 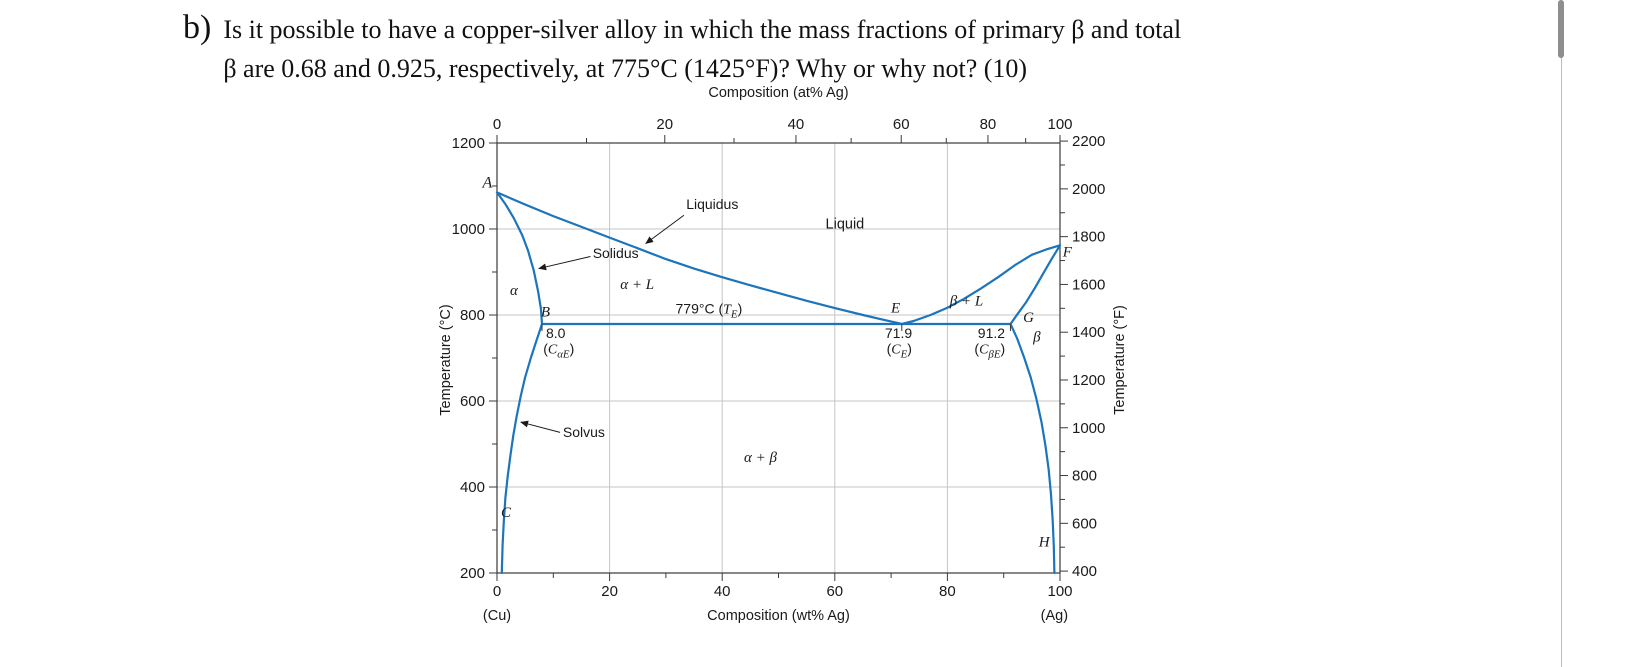 What do you see at coordinates (981, 285) in the screenshot?
I see `boundary-liquidus-right` at bounding box center [981, 285].